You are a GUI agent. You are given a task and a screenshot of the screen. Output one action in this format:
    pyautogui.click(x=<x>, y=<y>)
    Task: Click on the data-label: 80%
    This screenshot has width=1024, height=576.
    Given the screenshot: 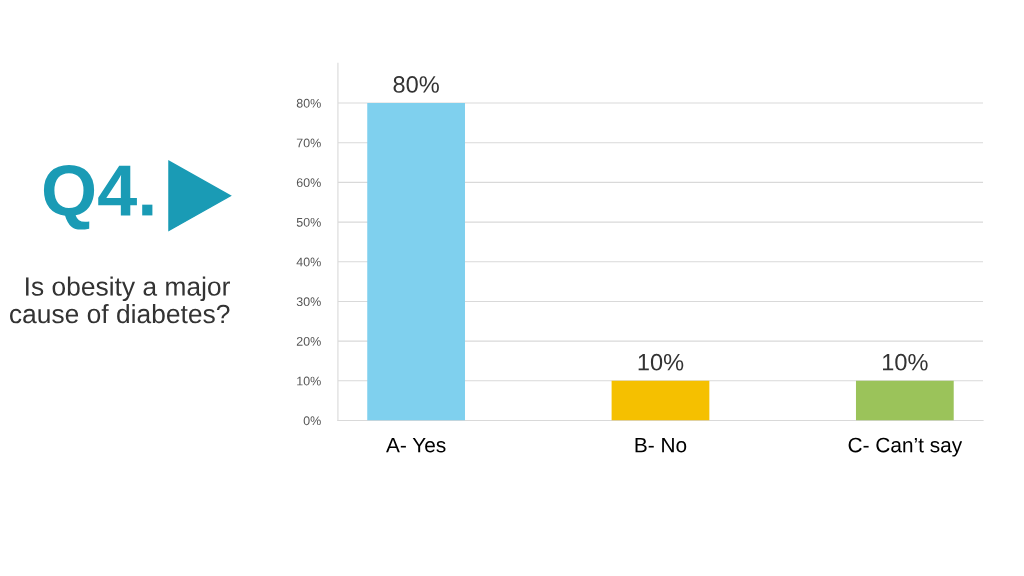 What is the action you would take?
    pyautogui.click(x=416, y=84)
    